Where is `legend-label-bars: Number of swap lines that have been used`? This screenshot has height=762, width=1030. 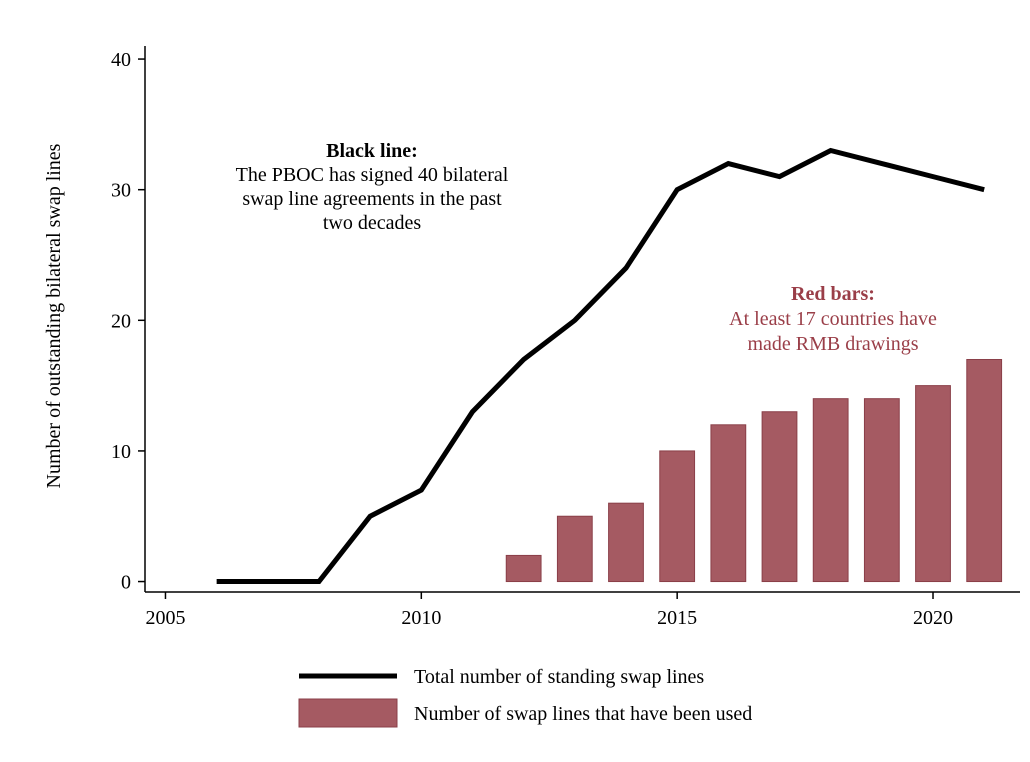
legend-label-bars: Number of swap lines that have been used is located at coordinates (583, 714).